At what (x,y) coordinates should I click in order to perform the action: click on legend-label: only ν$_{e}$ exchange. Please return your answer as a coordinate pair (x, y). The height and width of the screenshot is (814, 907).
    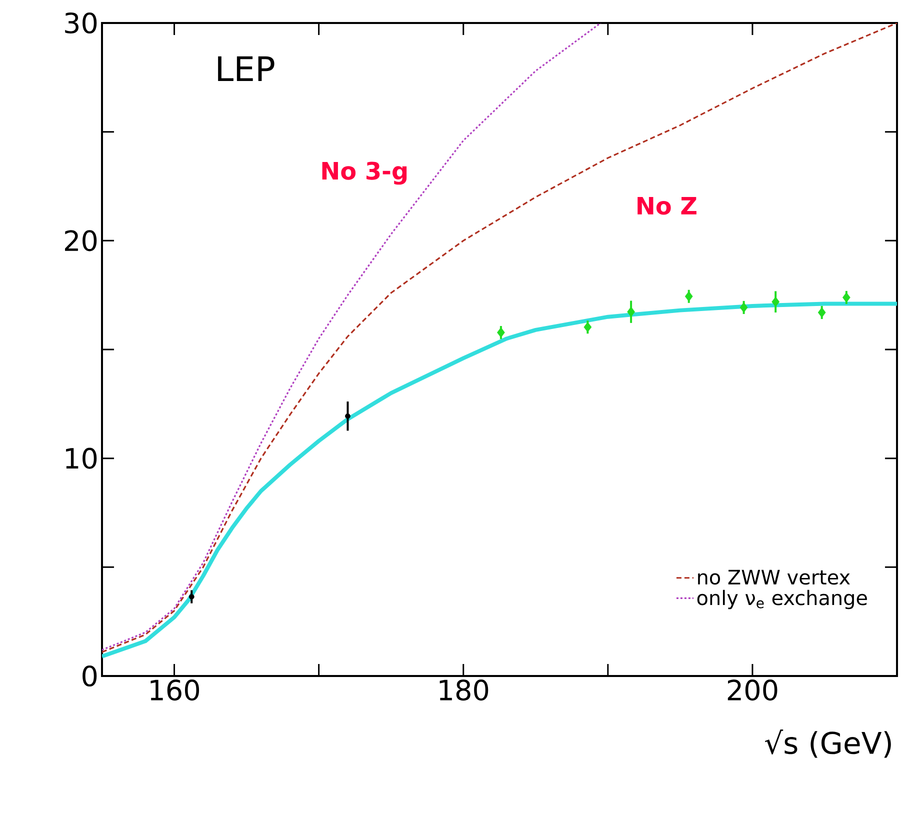
    Looking at the image, I should click on (782, 600).